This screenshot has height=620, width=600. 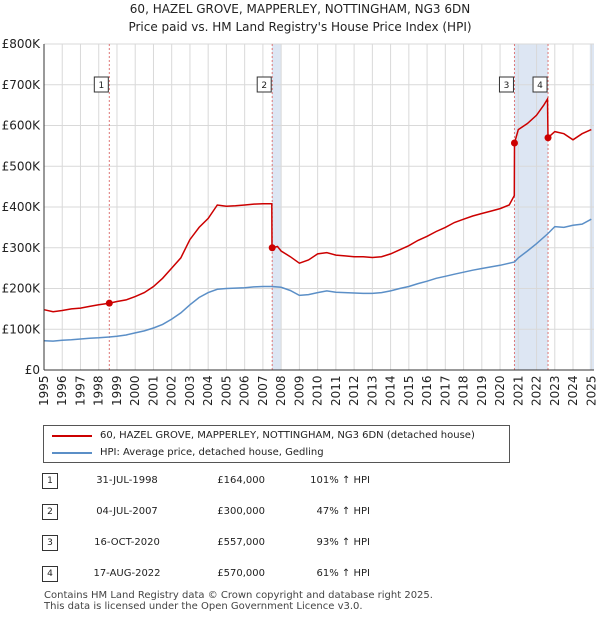 I want to click on x-tick-label: 2002, so click(x=172, y=390).